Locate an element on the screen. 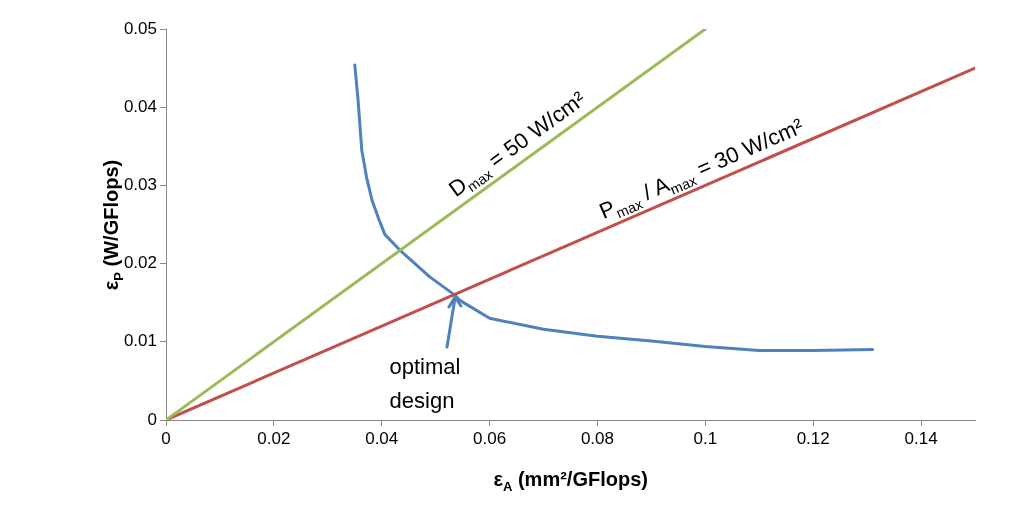 The height and width of the screenshot is (510, 1031). x-axis-title: ε$_{A}$ (mm²/GFlops) is located at coordinates (570, 481).